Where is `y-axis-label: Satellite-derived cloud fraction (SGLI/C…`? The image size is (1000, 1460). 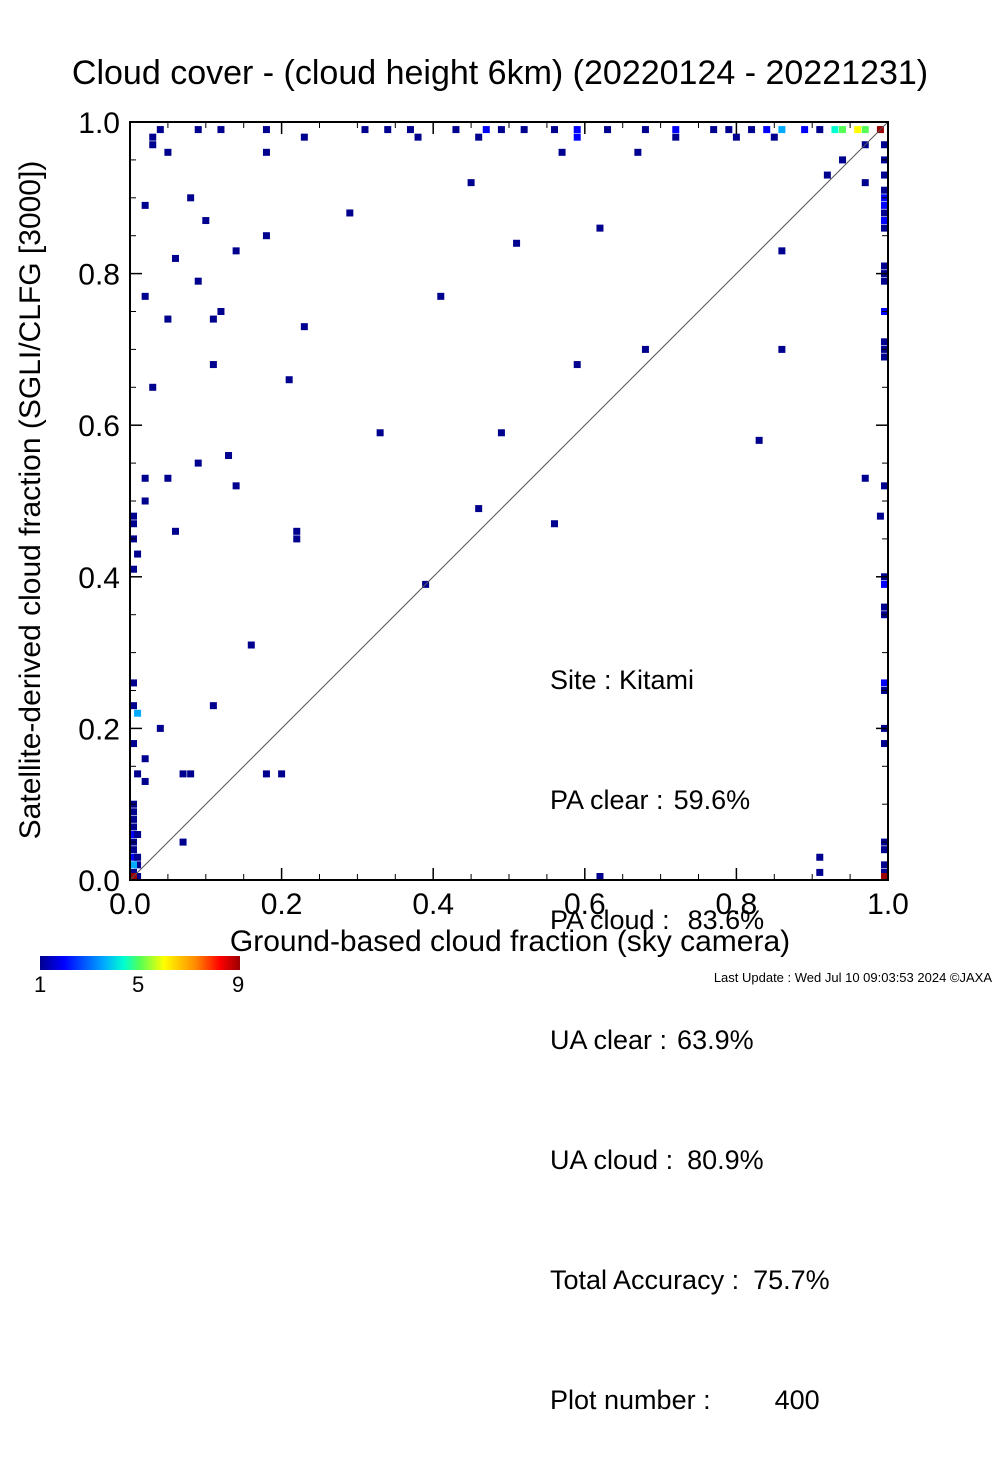
y-axis-label: Satellite-derived cloud fraction (SGLI/C… is located at coordinates (30, 500).